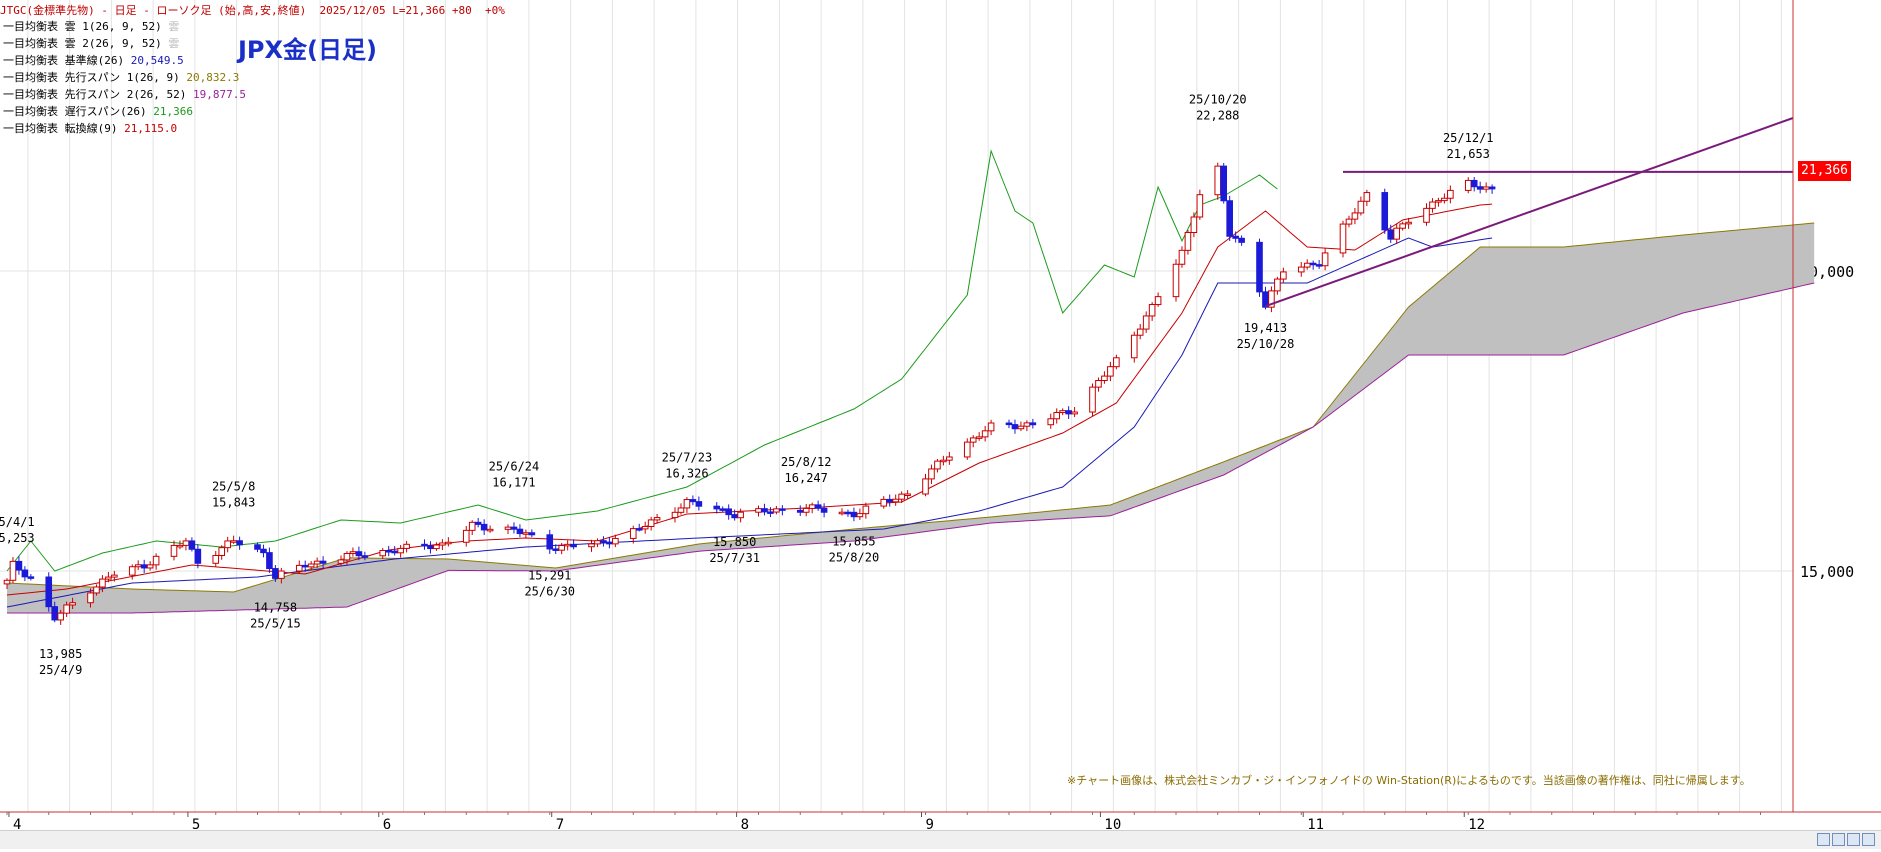  I want to click on zoom-out-icon, so click(1868, 839).